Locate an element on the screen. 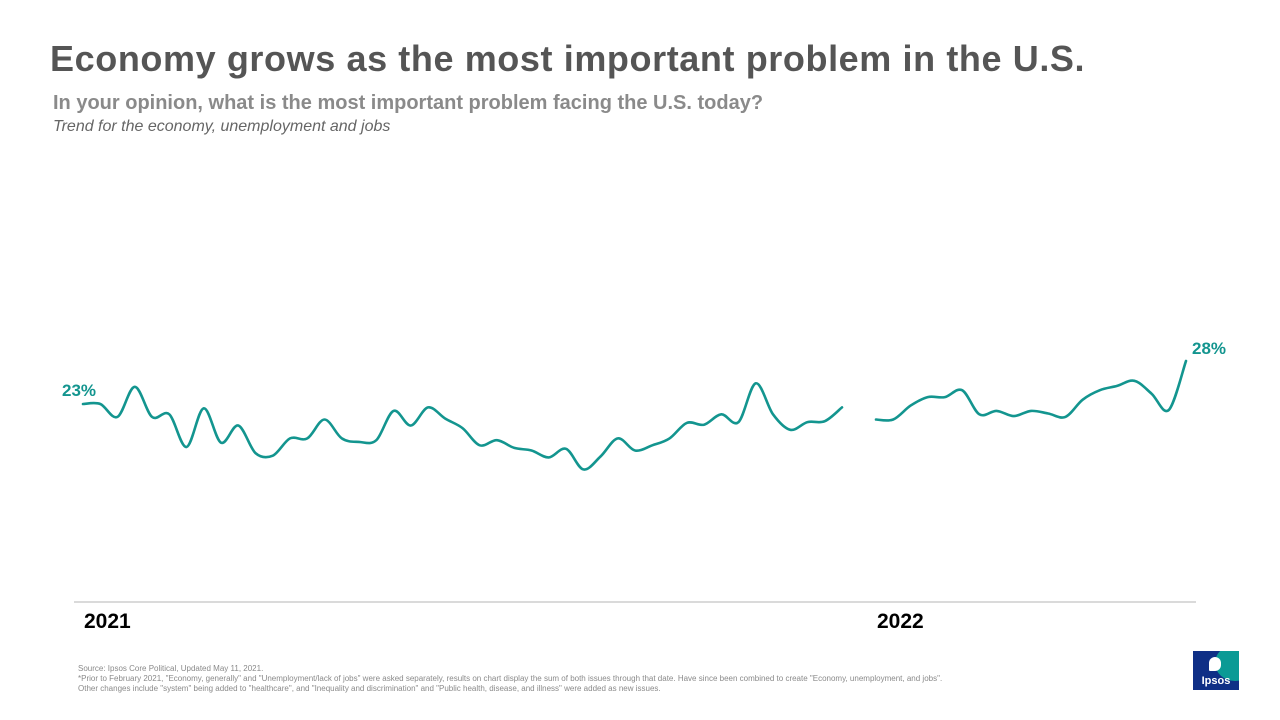 The image size is (1280, 720). x-tick-label-2022: 2022 is located at coordinates (900, 621).